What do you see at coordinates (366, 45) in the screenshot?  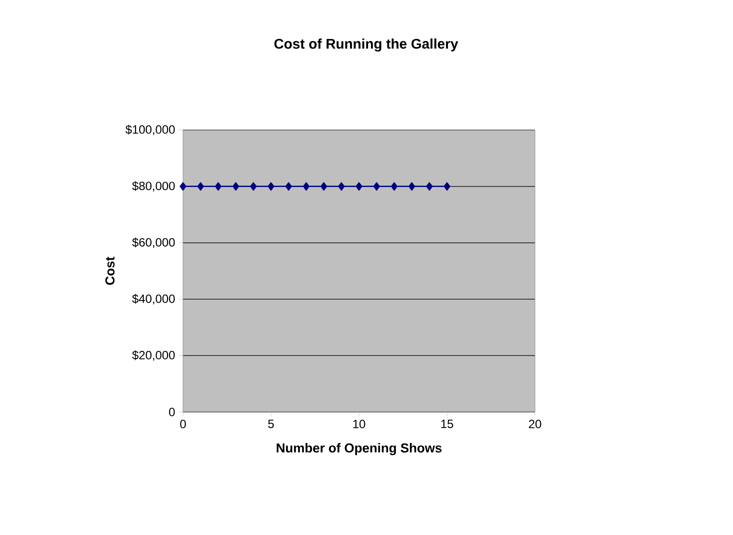 I see `chart-title: Cost of Running the Gallery` at bounding box center [366, 45].